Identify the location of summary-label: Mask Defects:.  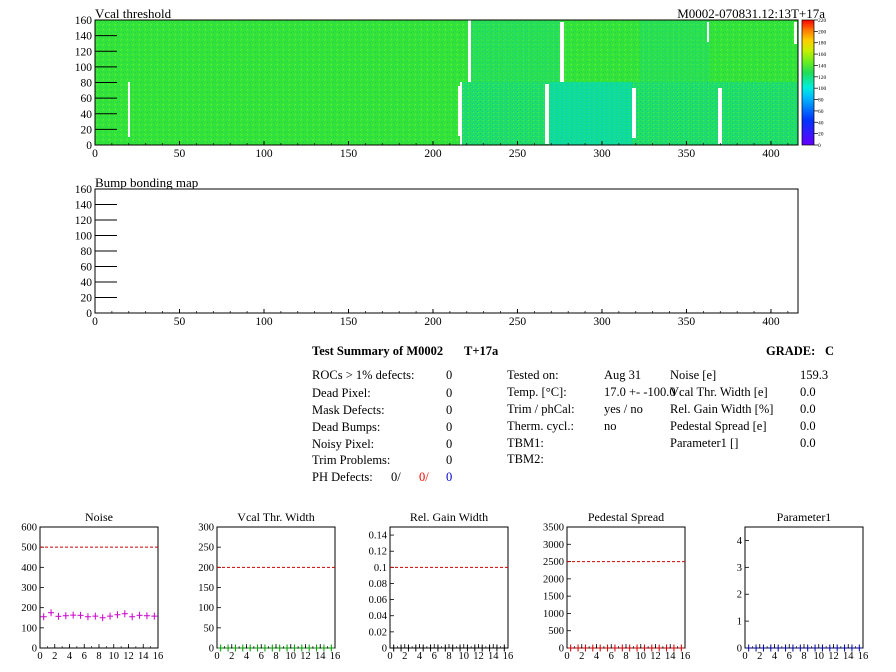
(348, 410).